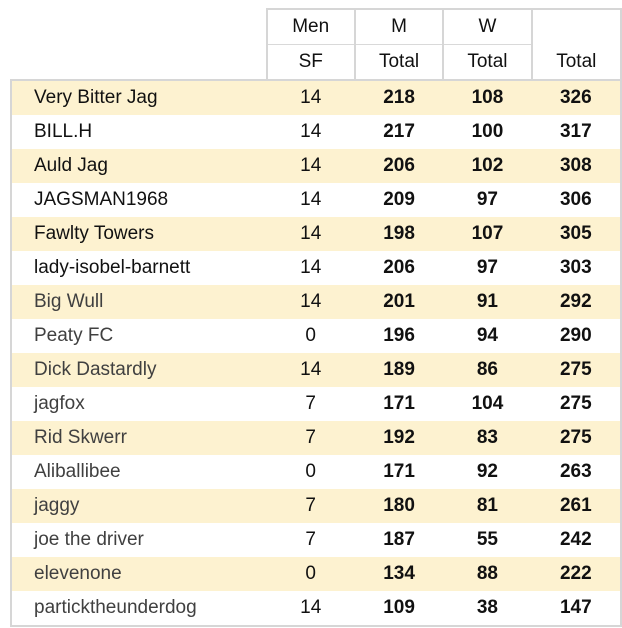 Image resolution: width=622 pixels, height=628 pixels. What do you see at coordinates (398, 26) in the screenshot?
I see `header-m: M` at bounding box center [398, 26].